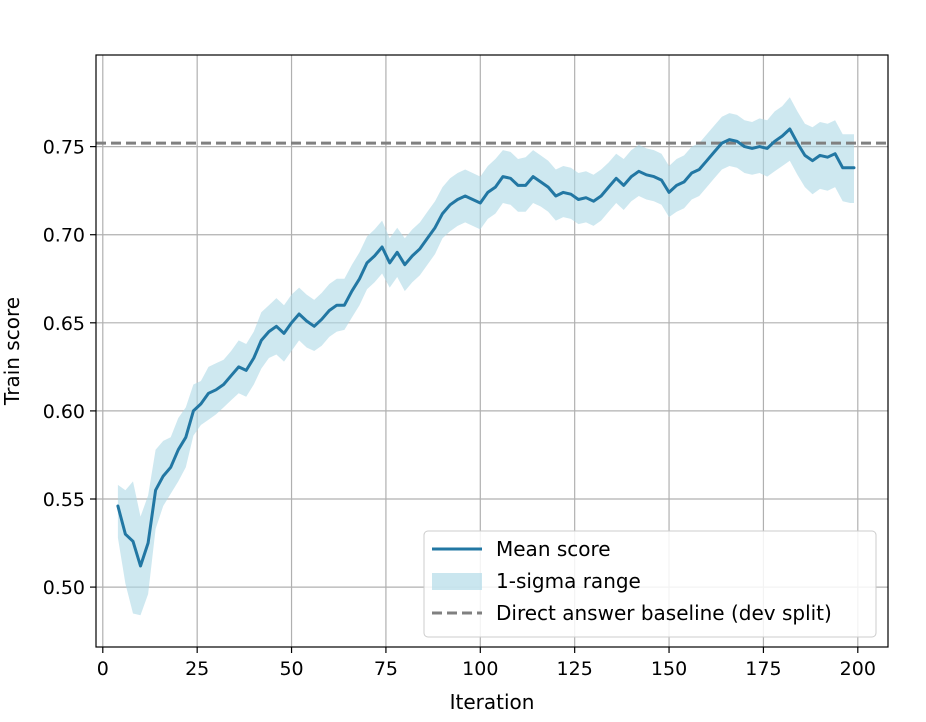  I want to click on y-tick-label: 0.65, so click(64, 324).